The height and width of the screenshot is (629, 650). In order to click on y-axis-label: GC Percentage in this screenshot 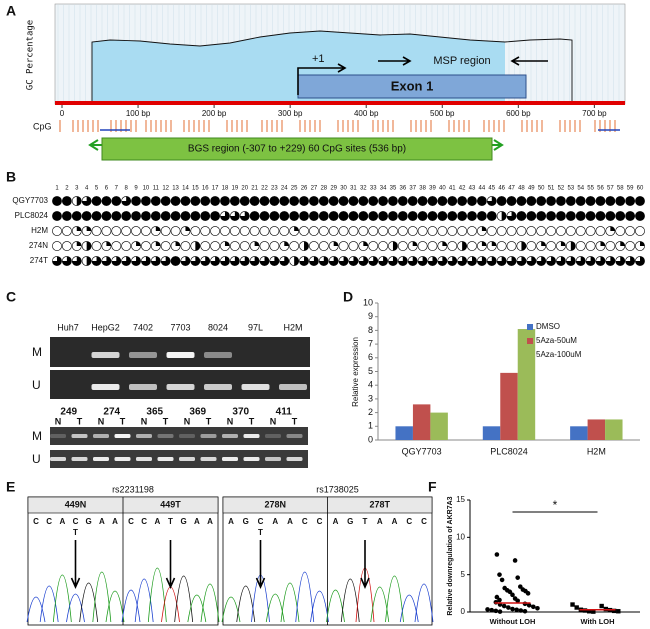, I will do `click(31, 55)`.